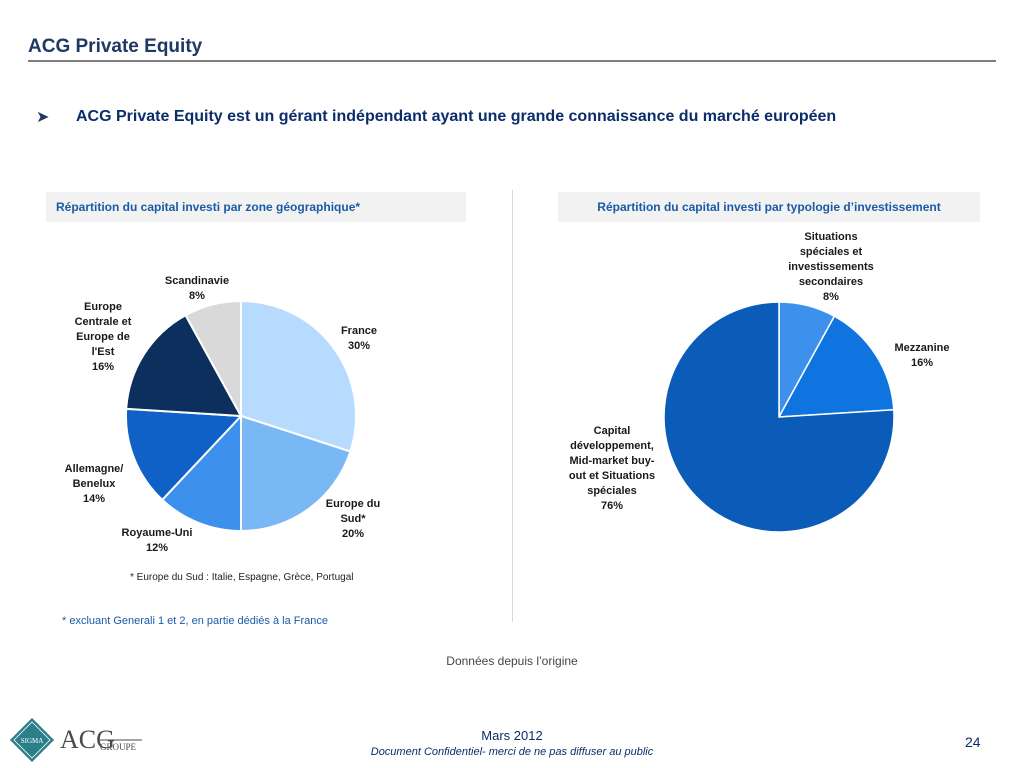 The image size is (1024, 768). I want to click on logo-seal-text: SIGMA, so click(32, 741).